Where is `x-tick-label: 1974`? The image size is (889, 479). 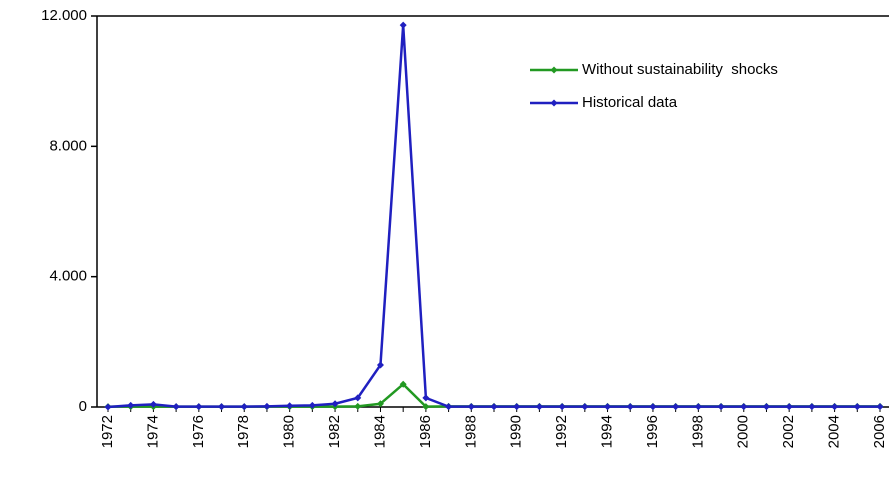
x-tick-label: 1974 is located at coordinates (152, 431).